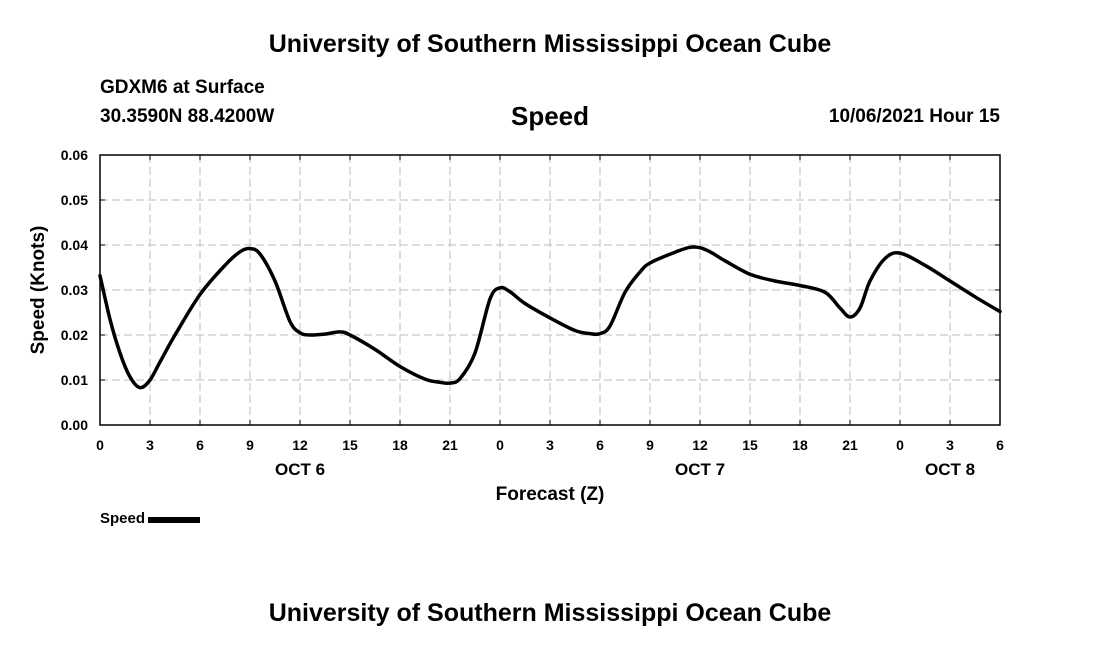 Image resolution: width=1100 pixels, height=650 pixels. What do you see at coordinates (74, 155) in the screenshot?
I see `y-tick-label: 0.06` at bounding box center [74, 155].